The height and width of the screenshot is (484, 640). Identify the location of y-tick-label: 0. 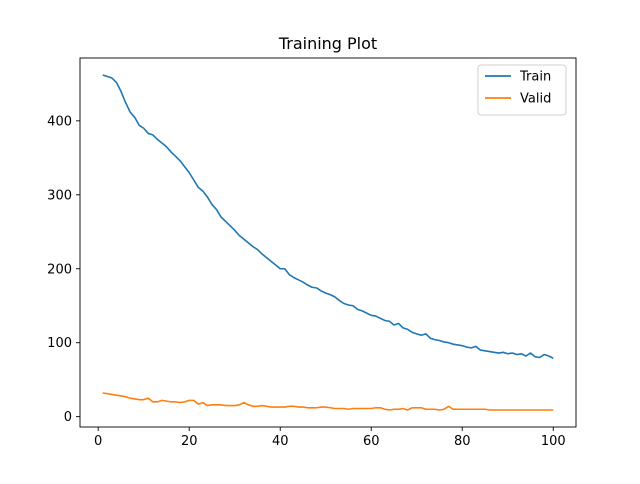
(68, 417).